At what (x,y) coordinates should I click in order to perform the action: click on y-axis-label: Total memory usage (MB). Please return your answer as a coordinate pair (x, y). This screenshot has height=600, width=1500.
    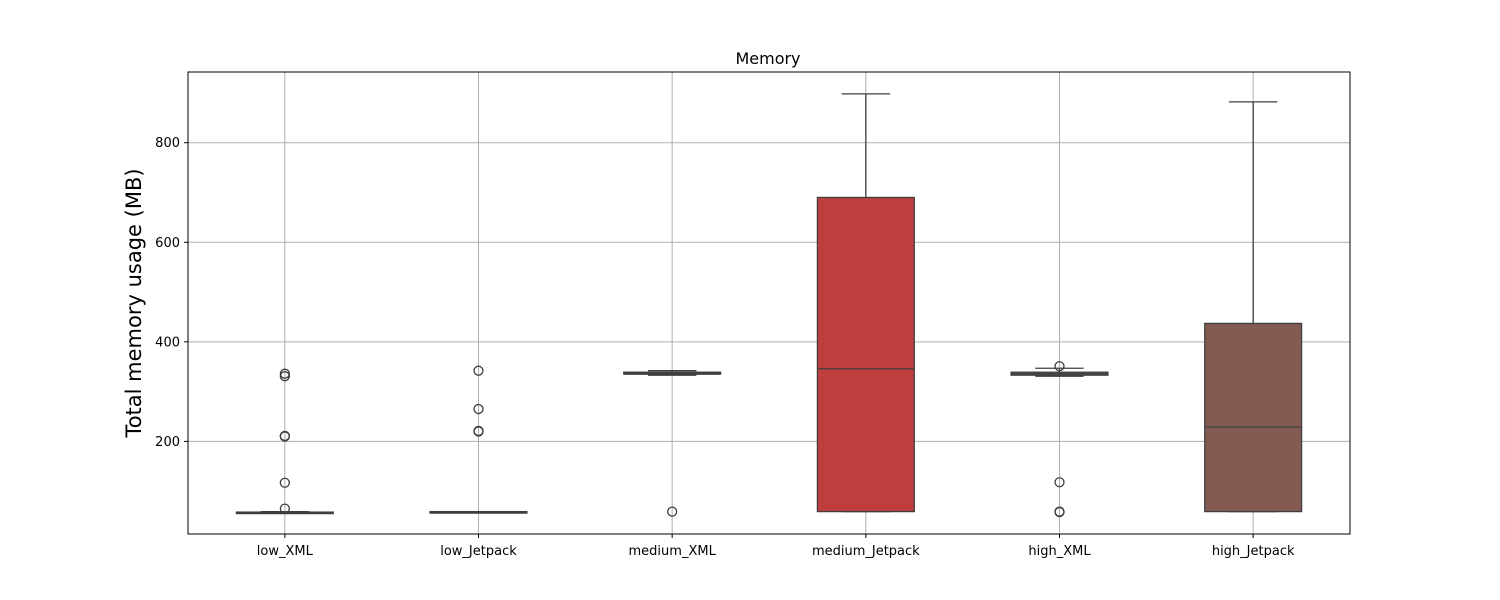
    Looking at the image, I should click on (134, 303).